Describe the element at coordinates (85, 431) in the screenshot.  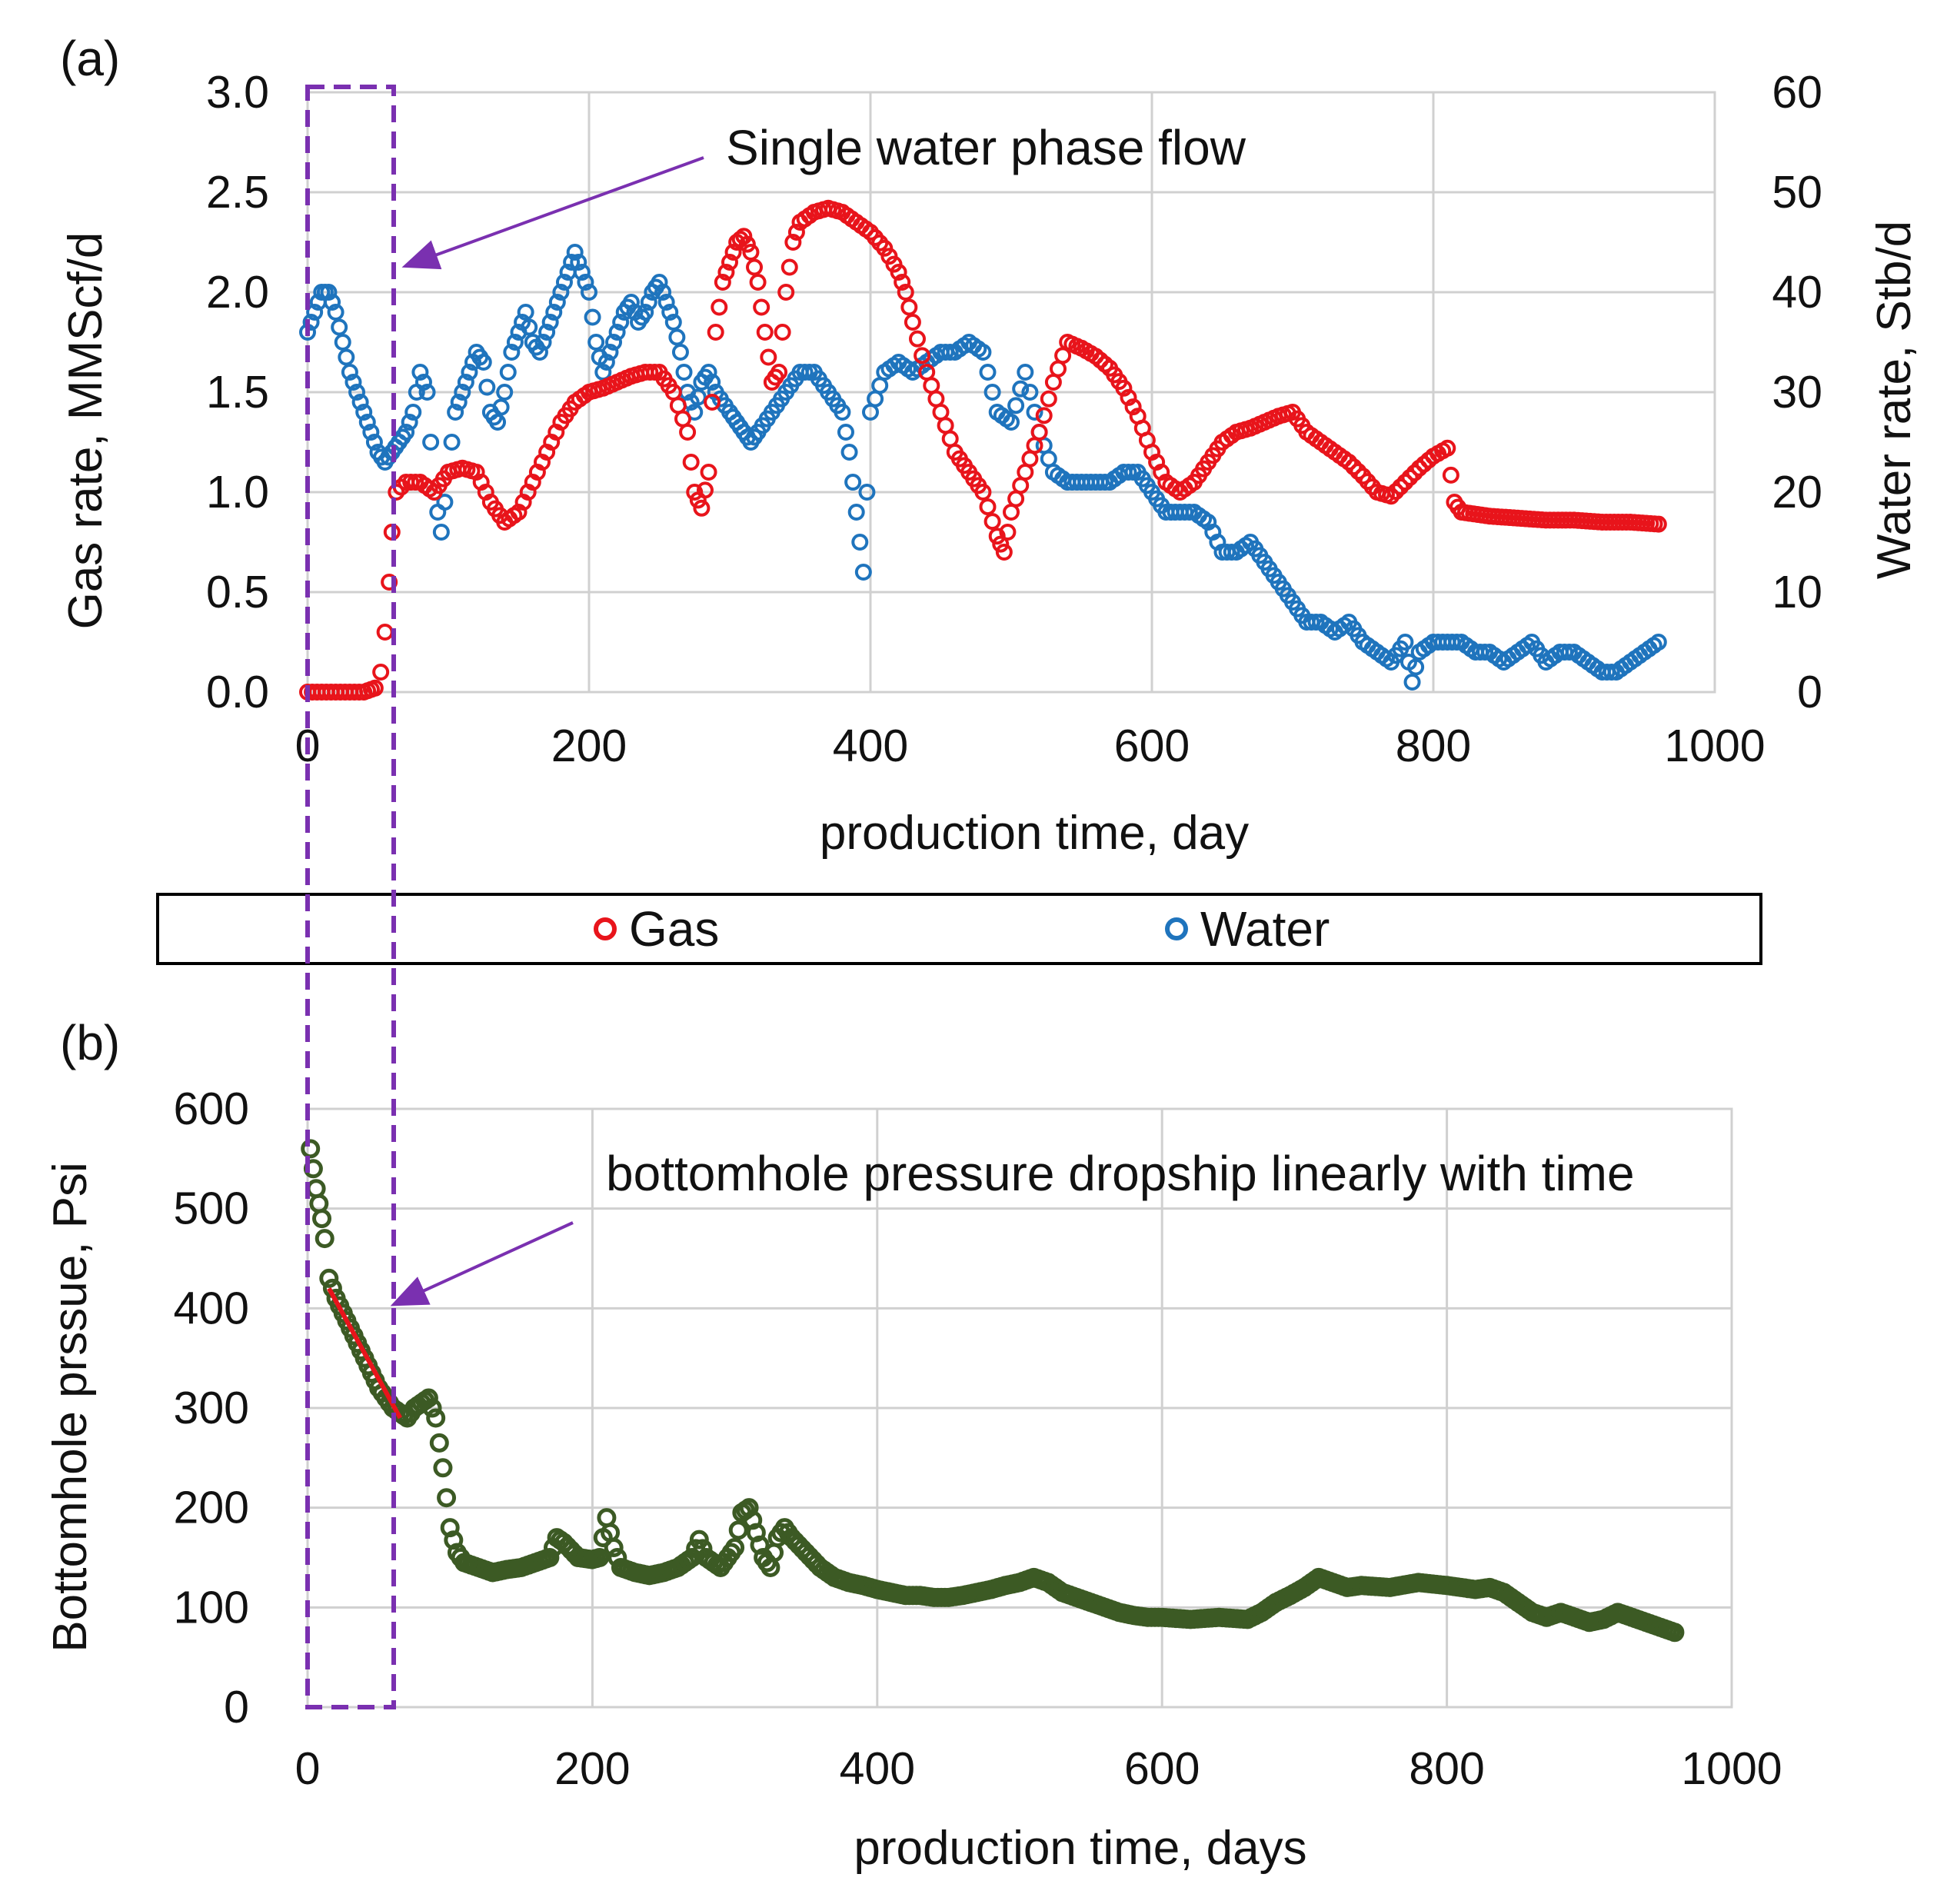
I see `chart-a-y-axis-label-left: Gas rate, MMScf/d` at that location.